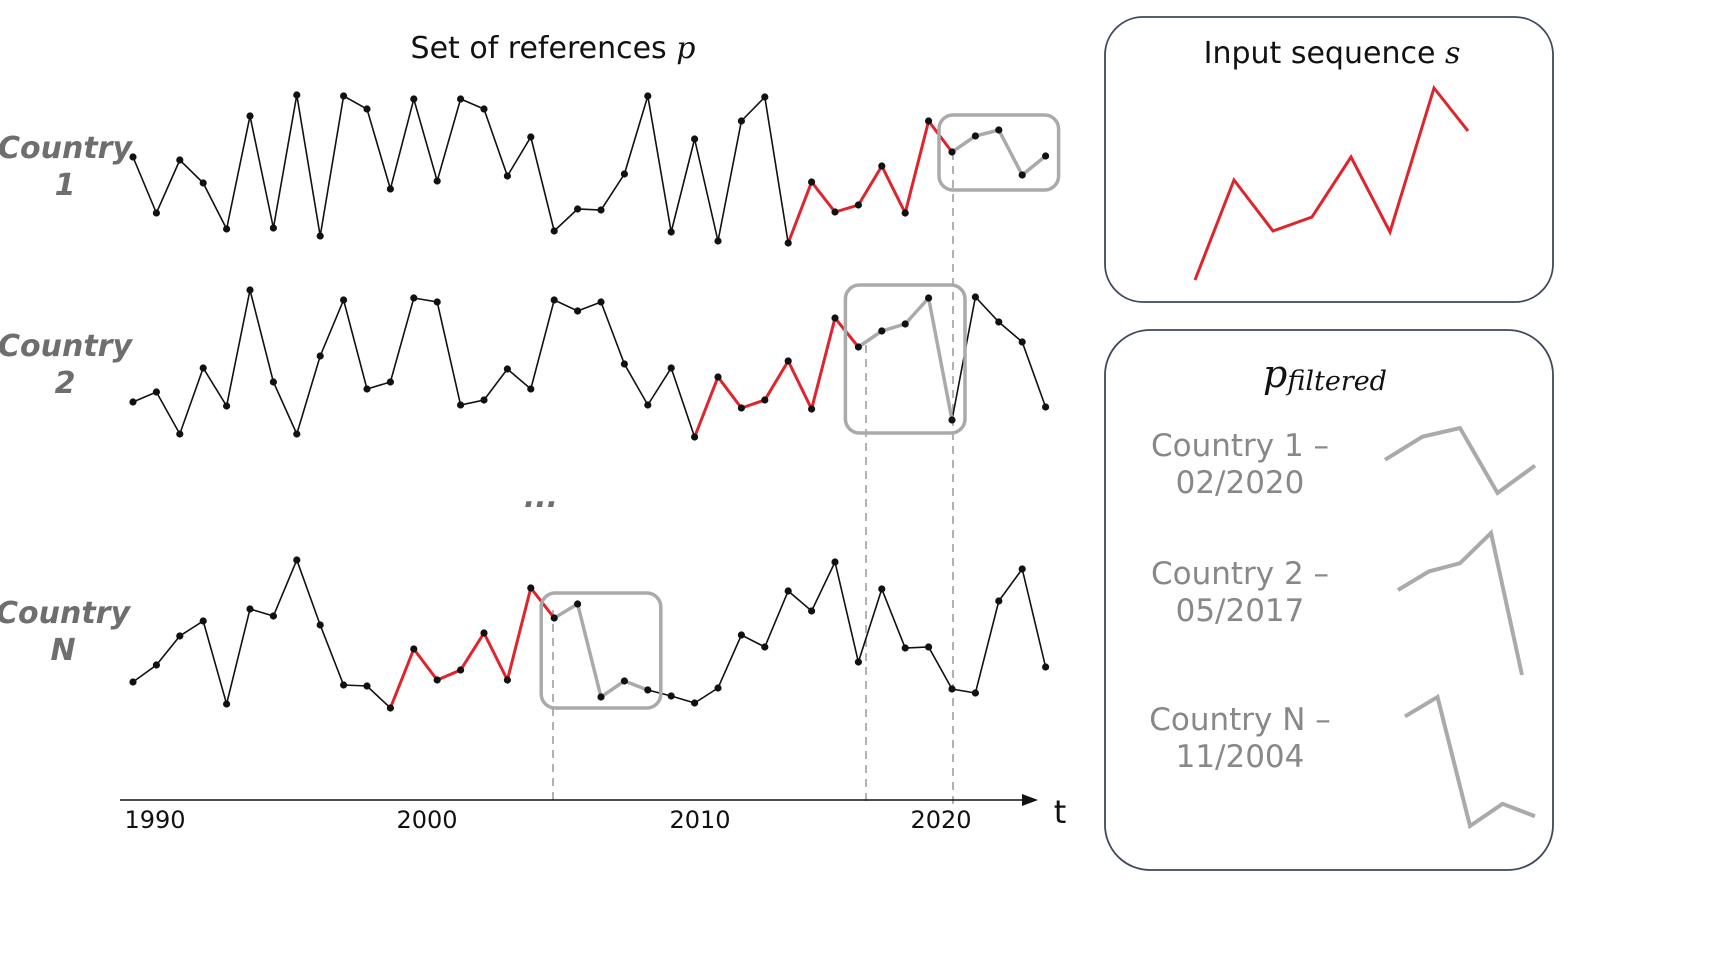 This screenshot has width=1723, height=974. Describe the element at coordinates (940, 820) in the screenshot. I see `tick-label-2020: 2020` at that location.